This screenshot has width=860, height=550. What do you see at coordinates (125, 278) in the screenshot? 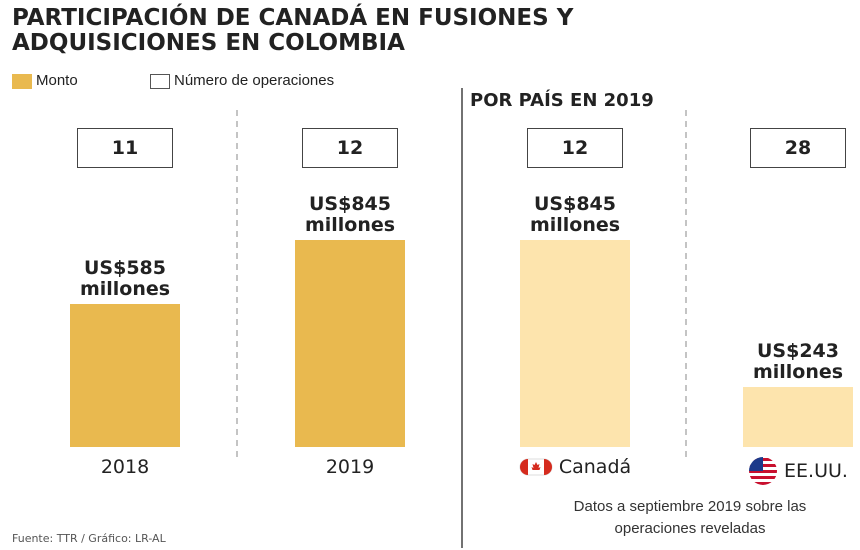
I see `value-label: US$585 millones` at bounding box center [125, 278].